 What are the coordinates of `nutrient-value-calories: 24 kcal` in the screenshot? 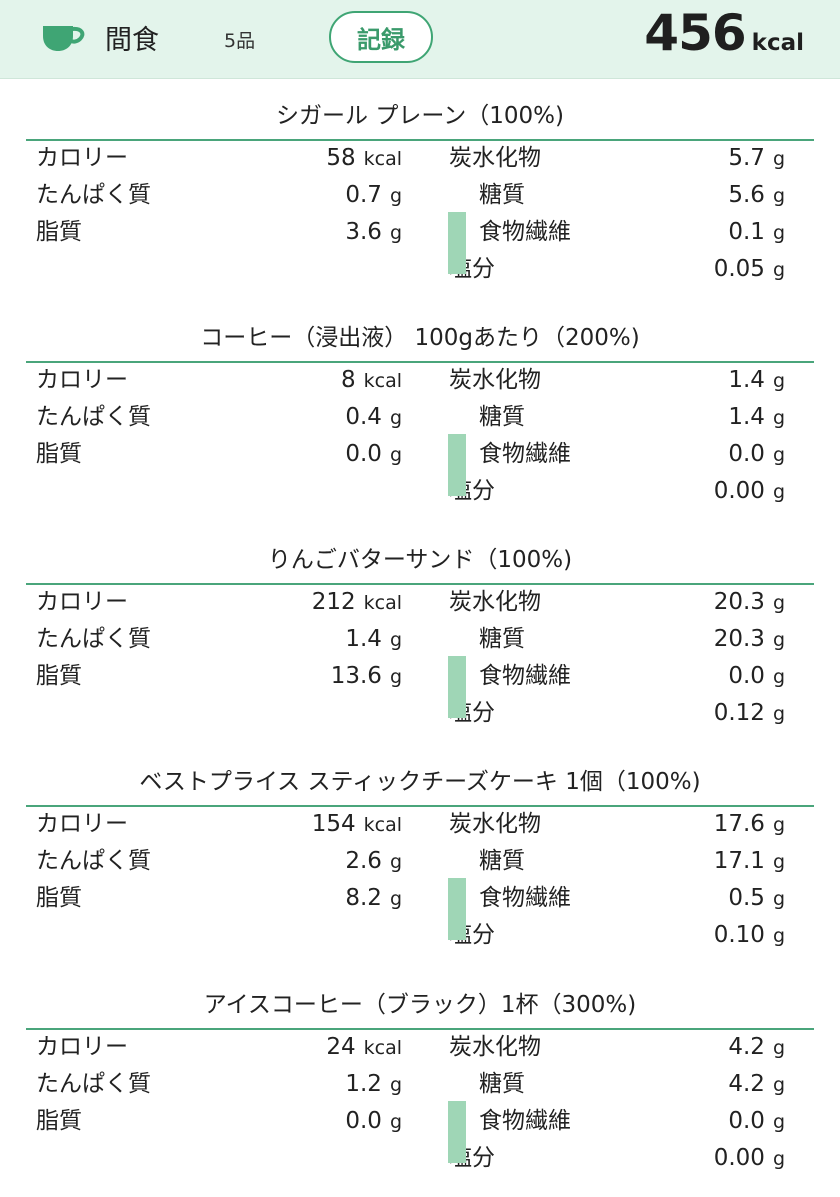 It's located at (364, 1047).